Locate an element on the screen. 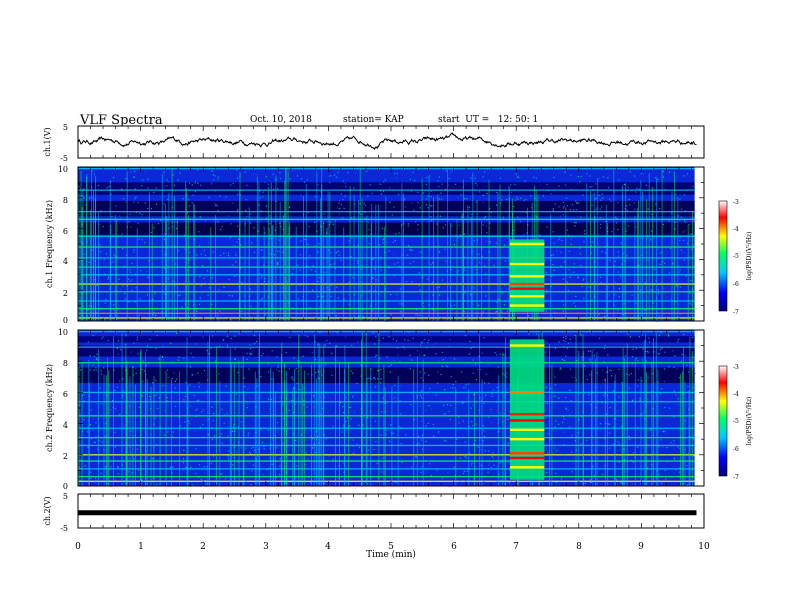  ch2-waveform-panel: 5 -5 ch.2(V) is located at coordinates (374, 512).